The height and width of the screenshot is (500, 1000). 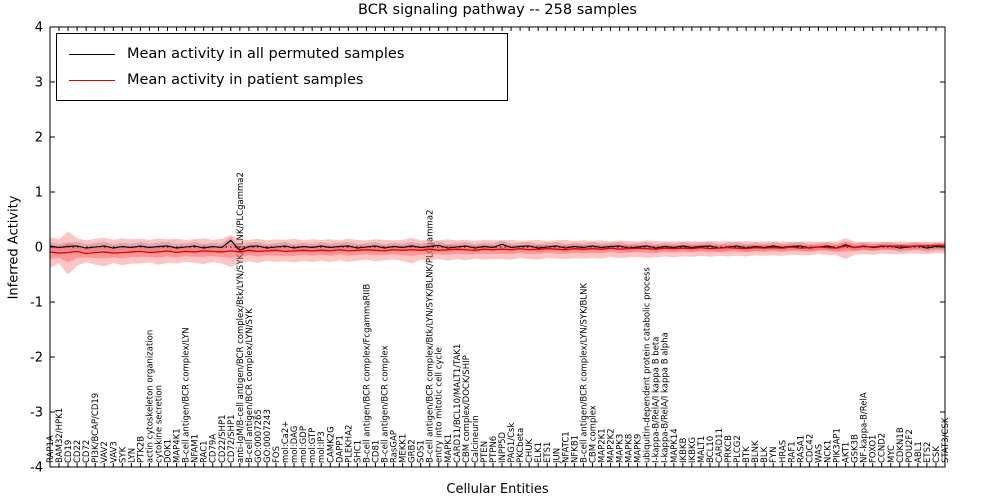 What do you see at coordinates (87, 451) in the screenshot?
I see `x-tick-label: CD72` at bounding box center [87, 451].